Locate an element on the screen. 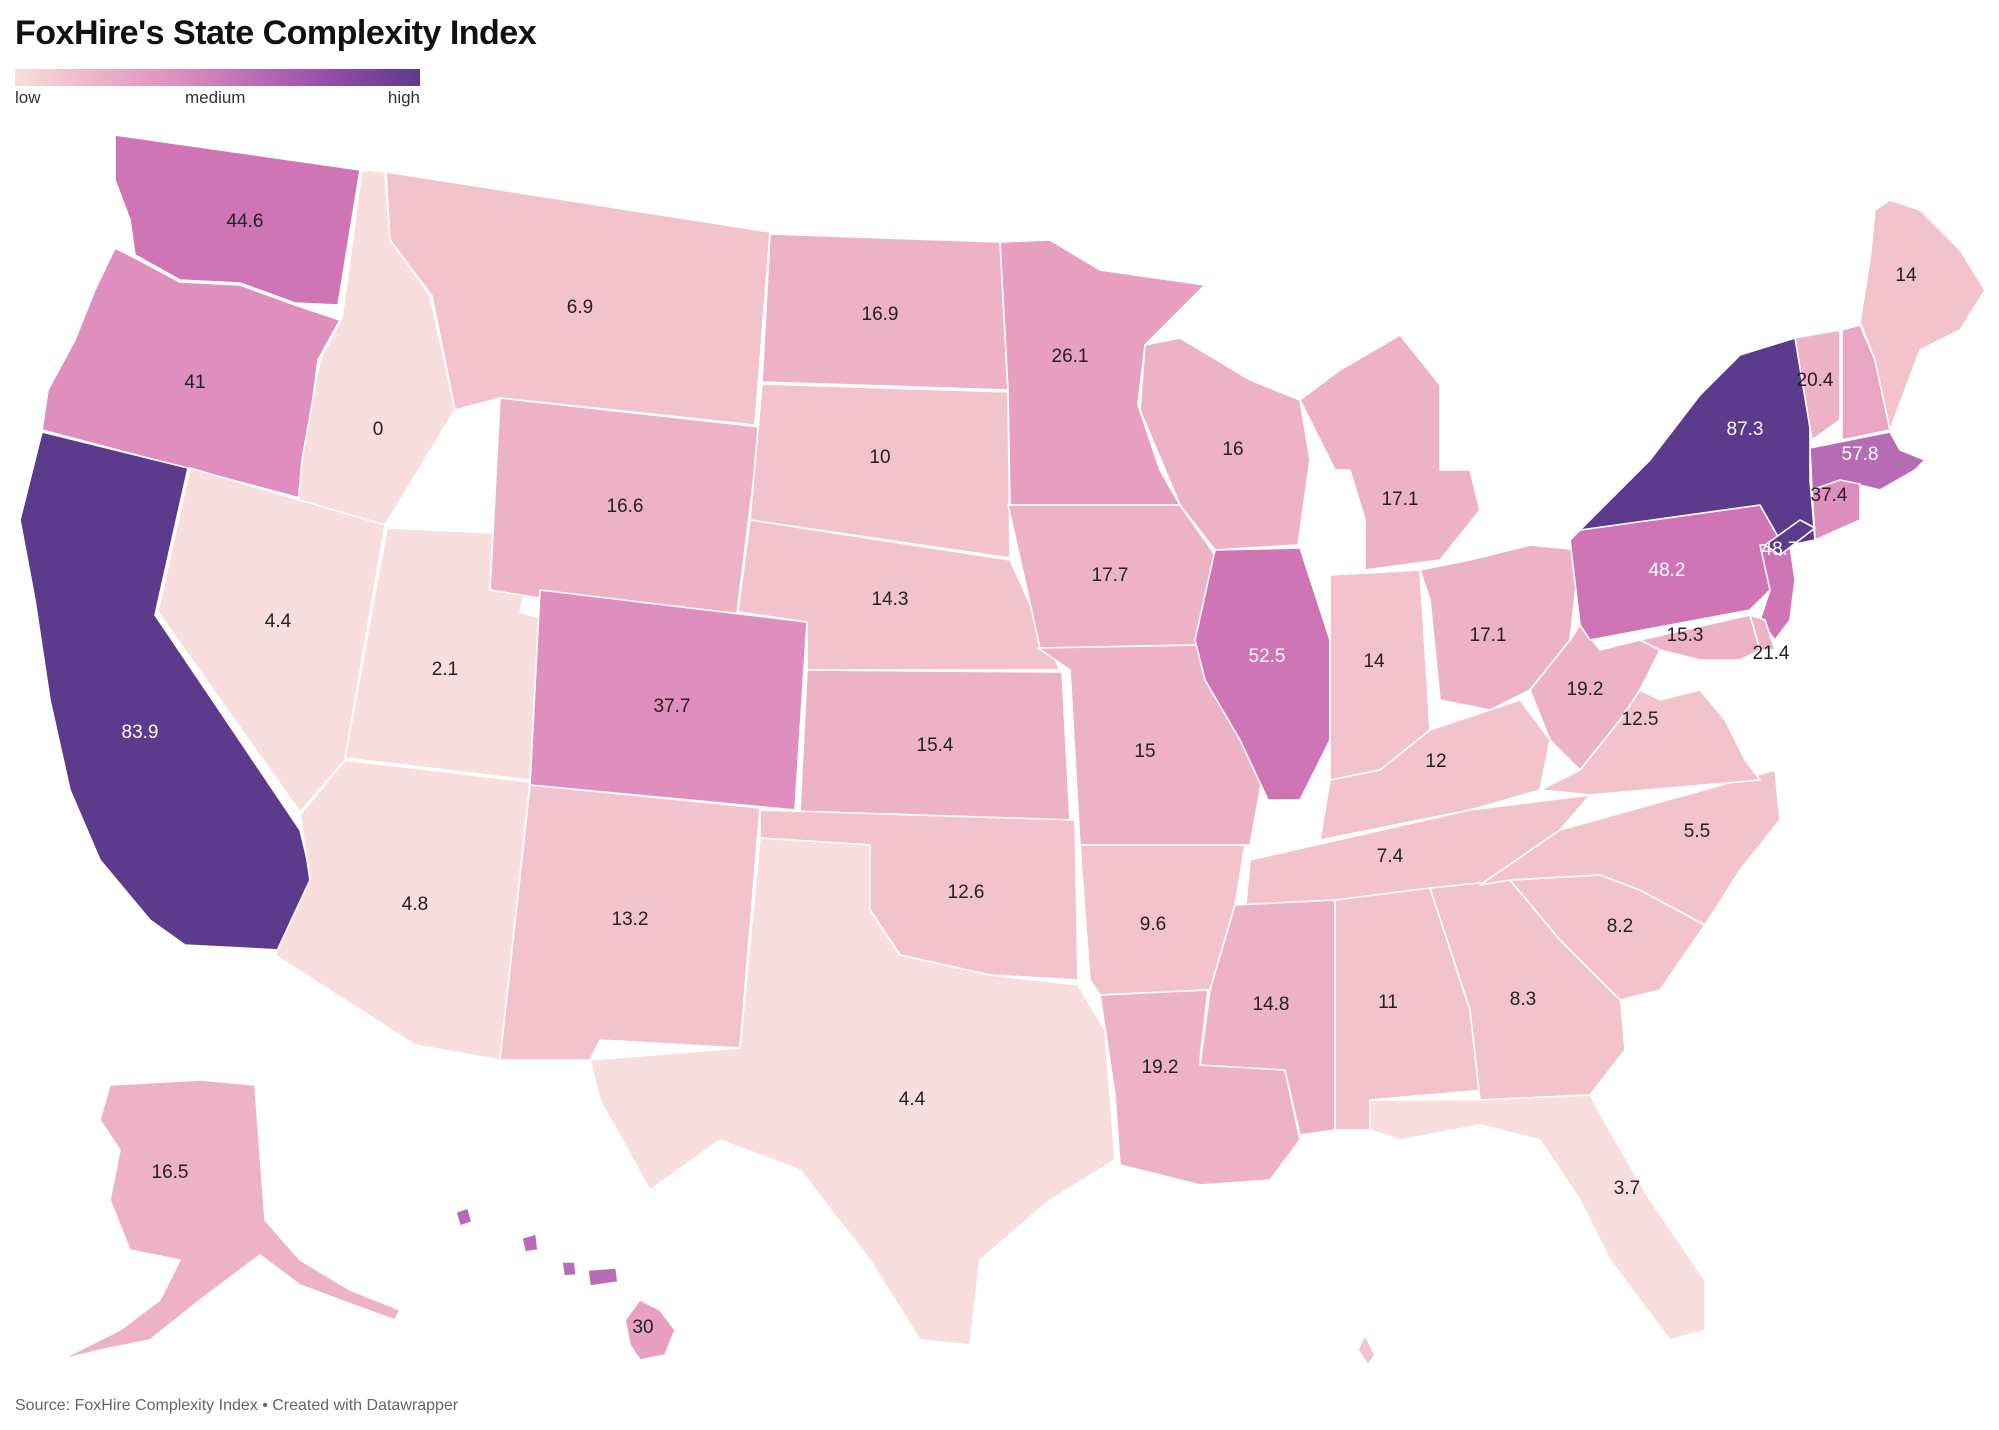 This screenshot has width=1999, height=1430. state-value-label-il: 52.5 is located at coordinates (1267, 656).